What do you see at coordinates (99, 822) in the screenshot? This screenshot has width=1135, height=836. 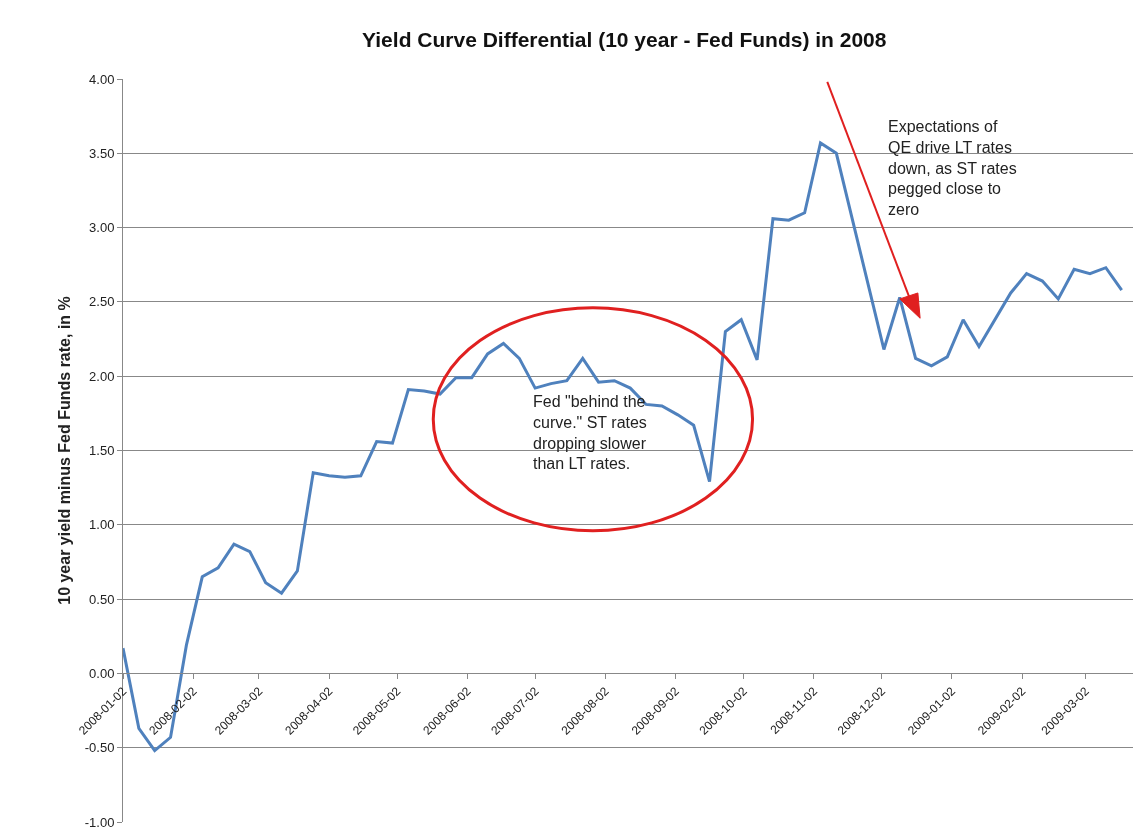 I see `y-tick-label: -1.00` at bounding box center [99, 822].